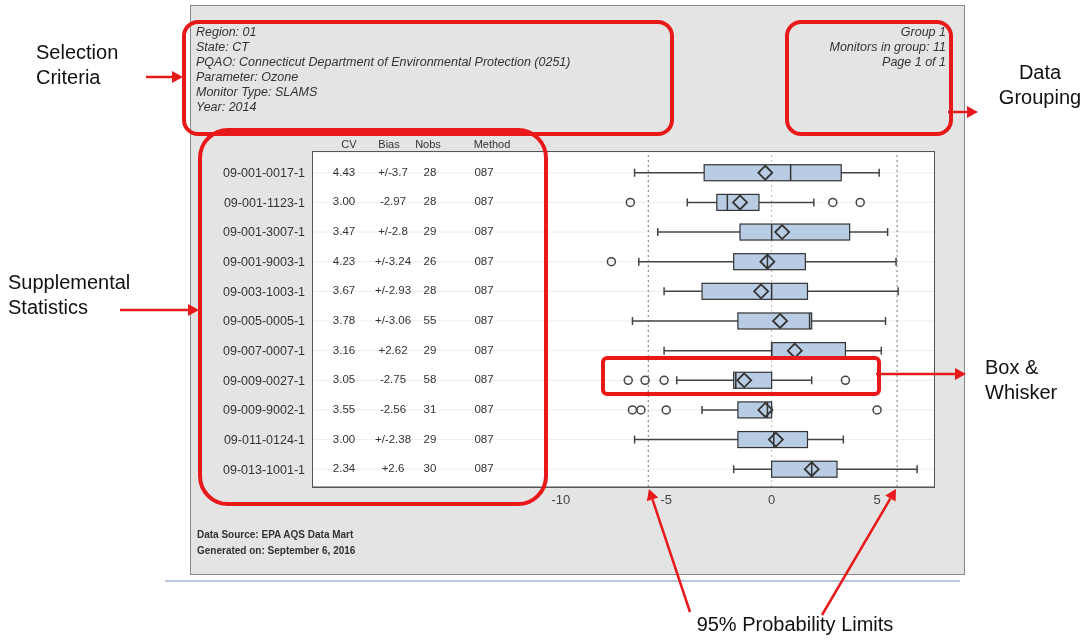 The width and height of the screenshot is (1092, 642). What do you see at coordinates (344, 171) in the screenshot?
I see `annotation: 4.43` at bounding box center [344, 171].